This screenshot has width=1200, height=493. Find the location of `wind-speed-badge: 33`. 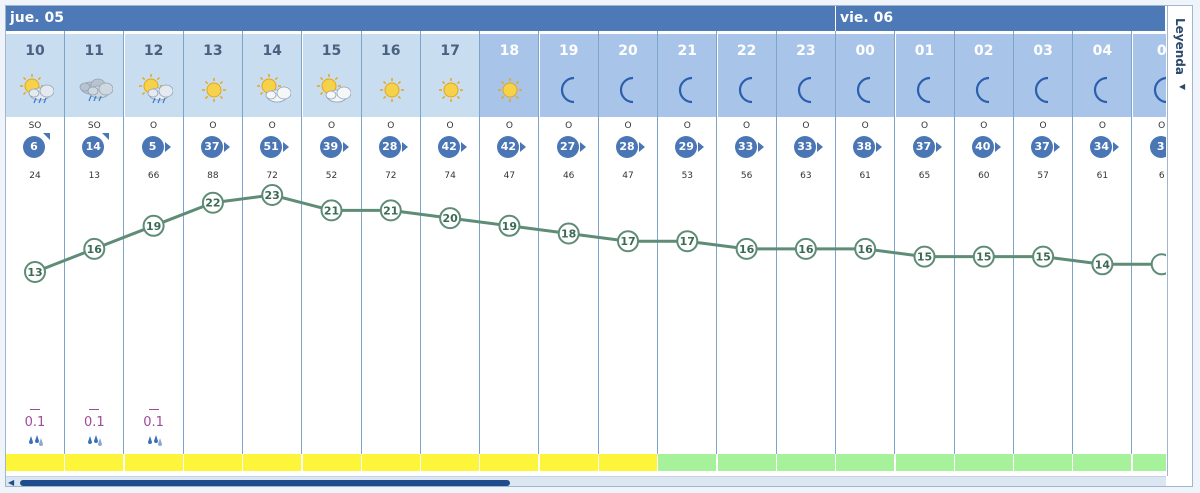

wind-speed-badge: 33 is located at coordinates (745, 147).